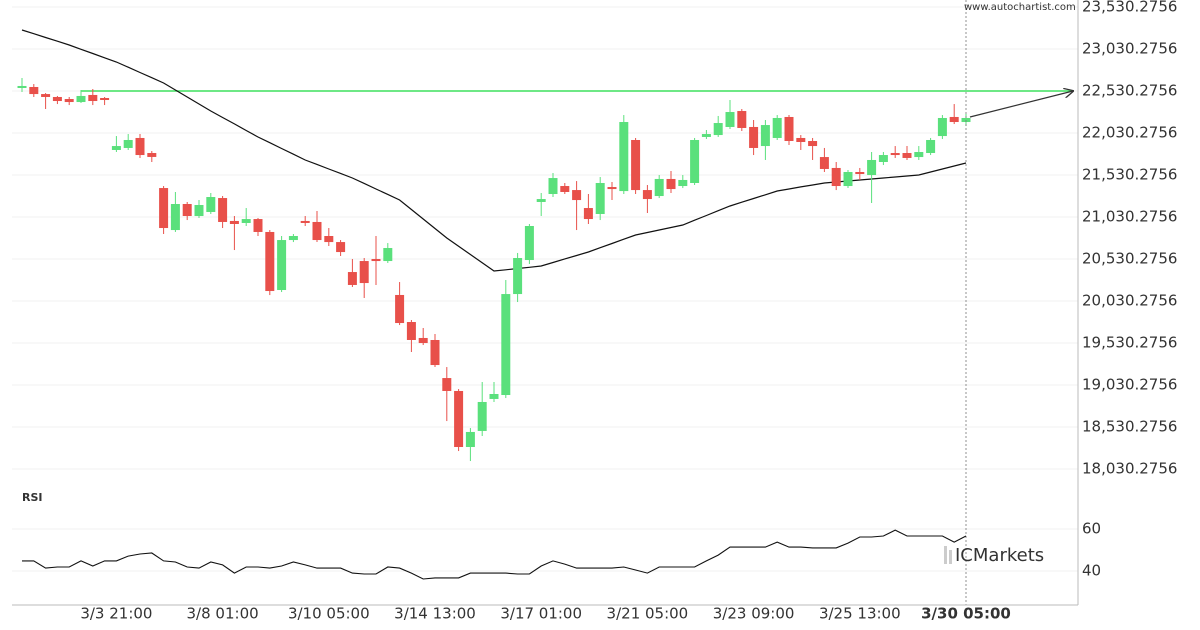  I want to click on rsi-line, so click(494, 554).